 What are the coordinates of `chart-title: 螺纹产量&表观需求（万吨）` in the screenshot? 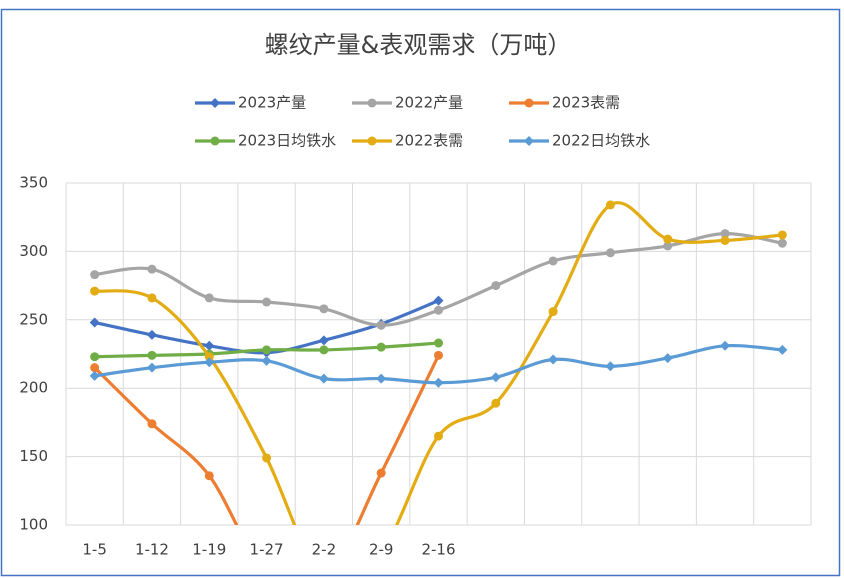 It's located at (418, 45).